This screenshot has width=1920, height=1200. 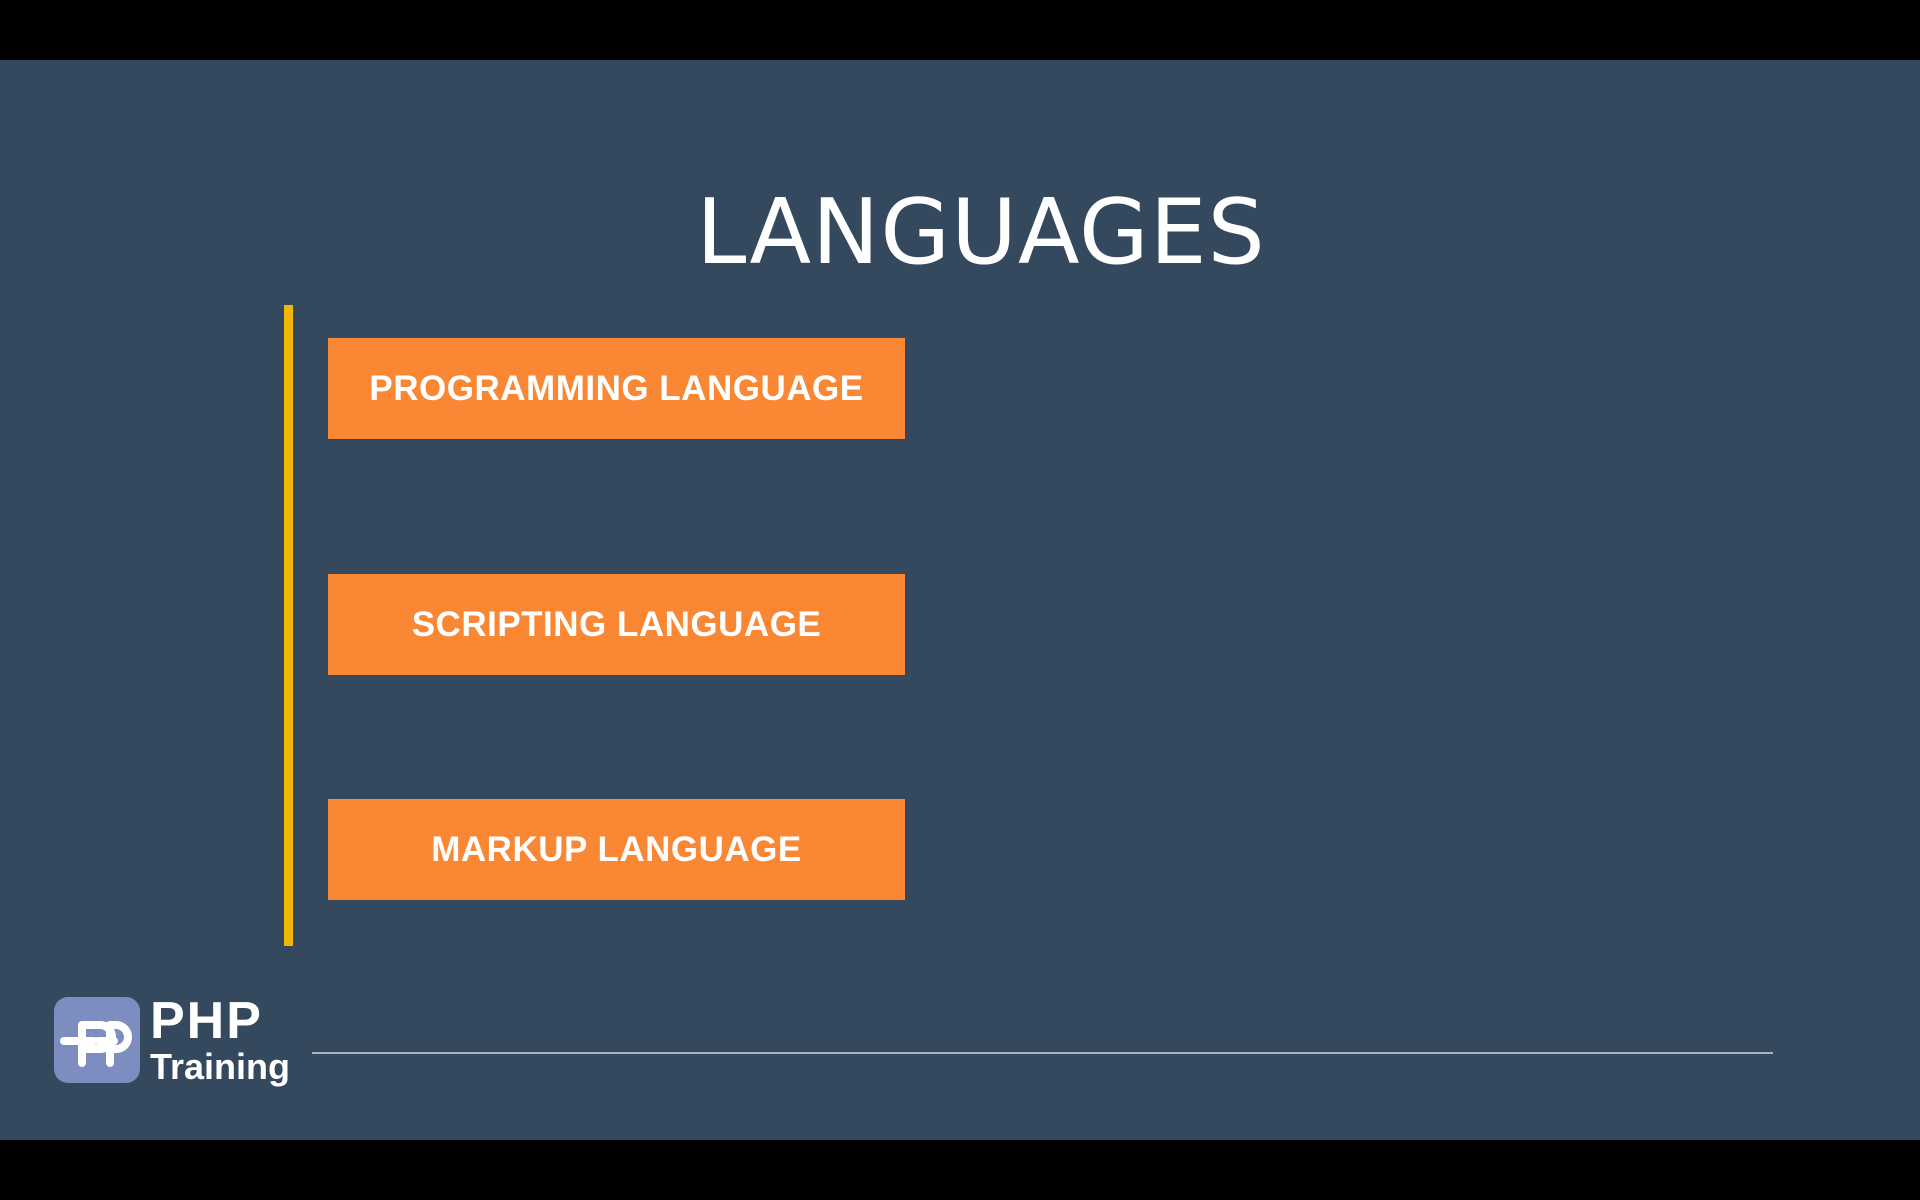 What do you see at coordinates (97, 1040) in the screenshot?
I see `php-logo-icon` at bounding box center [97, 1040].